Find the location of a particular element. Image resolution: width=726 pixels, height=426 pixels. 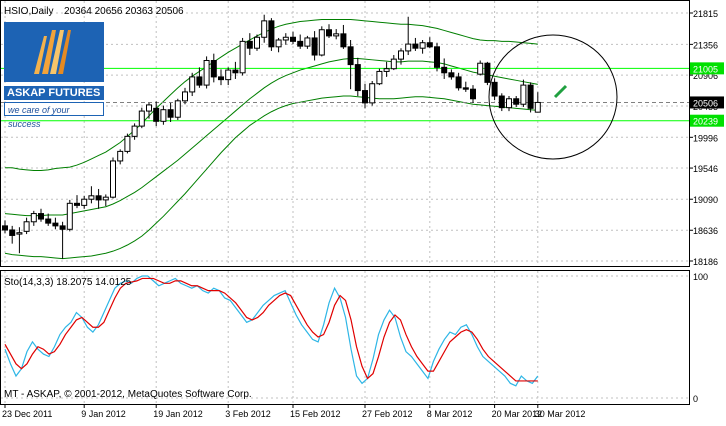

stochastic-axis-label: 100 is located at coordinates (700, 277).